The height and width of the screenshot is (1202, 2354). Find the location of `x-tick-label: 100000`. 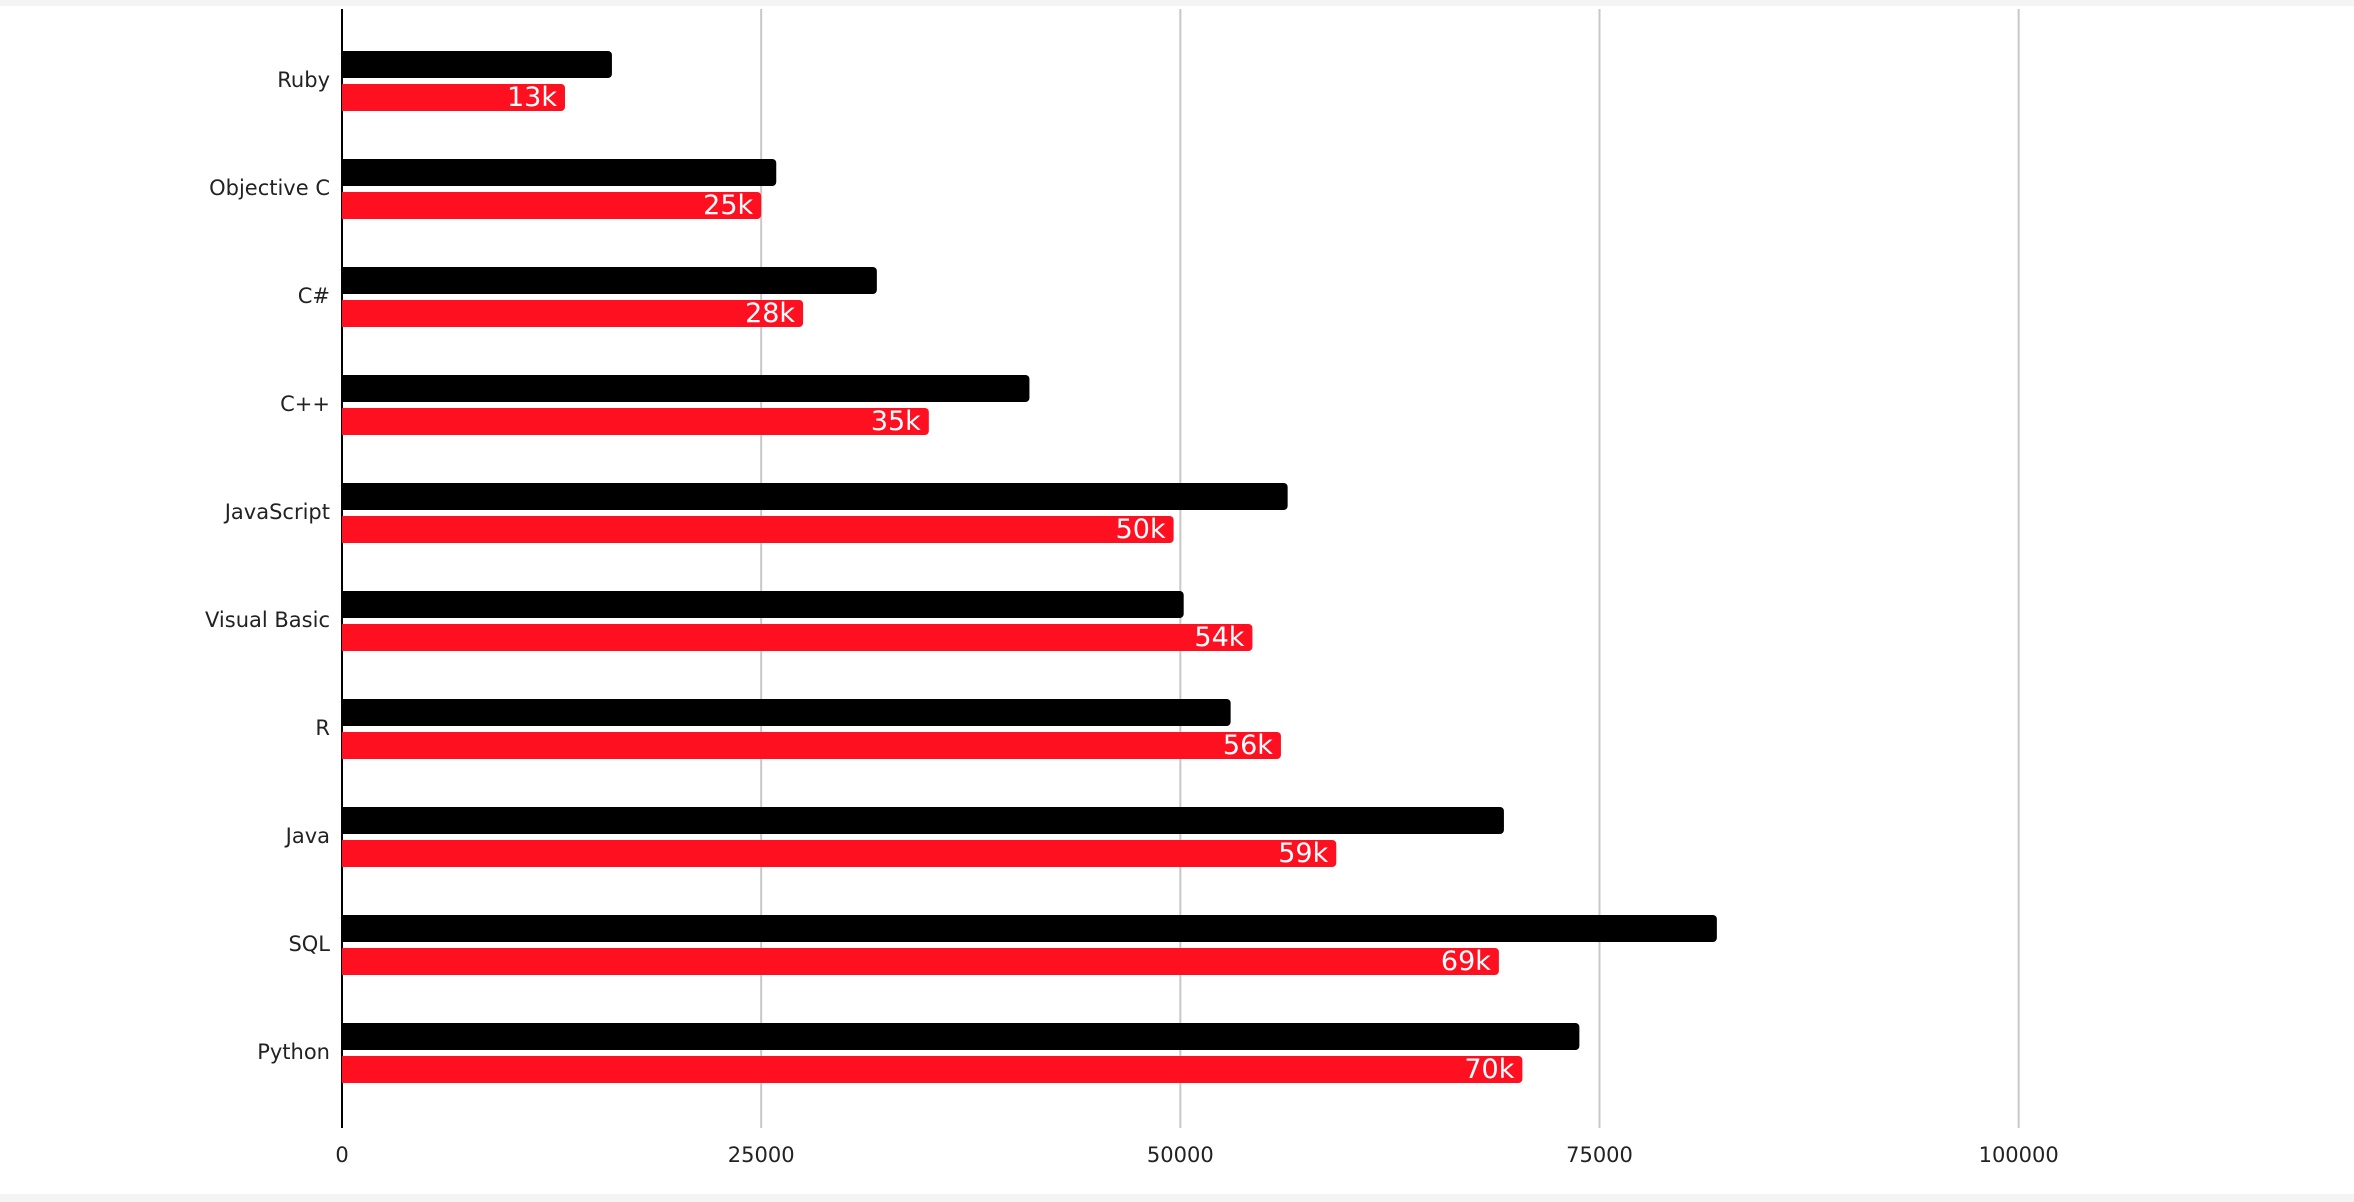

x-tick-label: 100000 is located at coordinates (2019, 1155).